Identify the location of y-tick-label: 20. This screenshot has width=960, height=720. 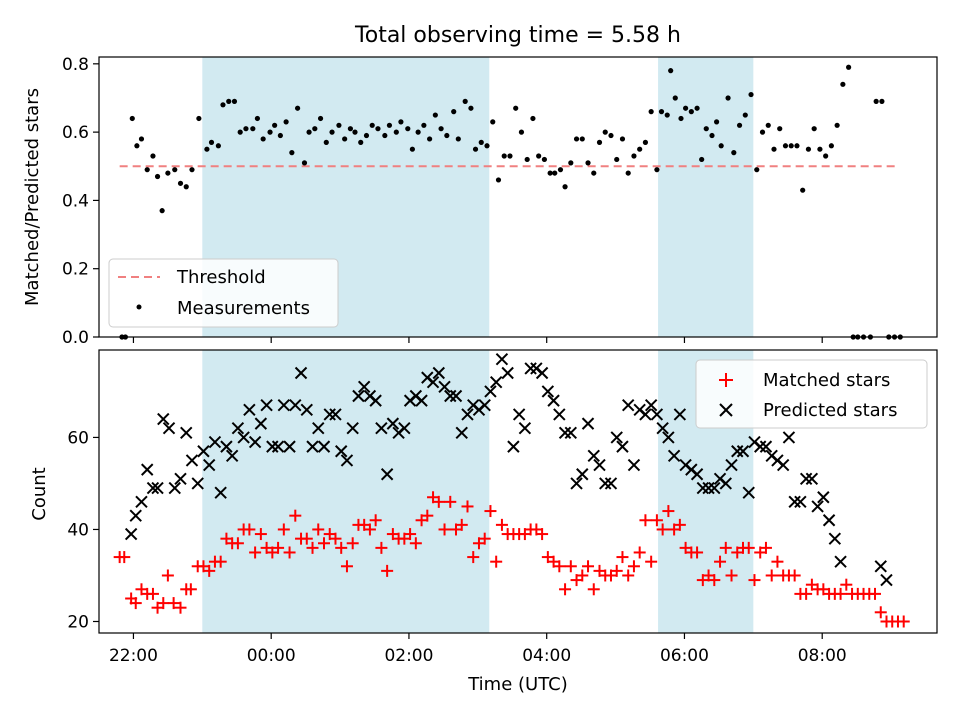
(78, 622).